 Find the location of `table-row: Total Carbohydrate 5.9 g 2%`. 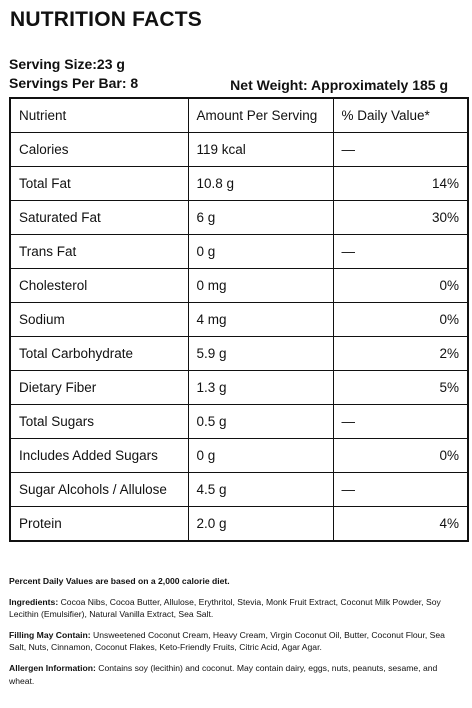

table-row: Total Carbohydrate 5.9 g 2% is located at coordinates (239, 353).